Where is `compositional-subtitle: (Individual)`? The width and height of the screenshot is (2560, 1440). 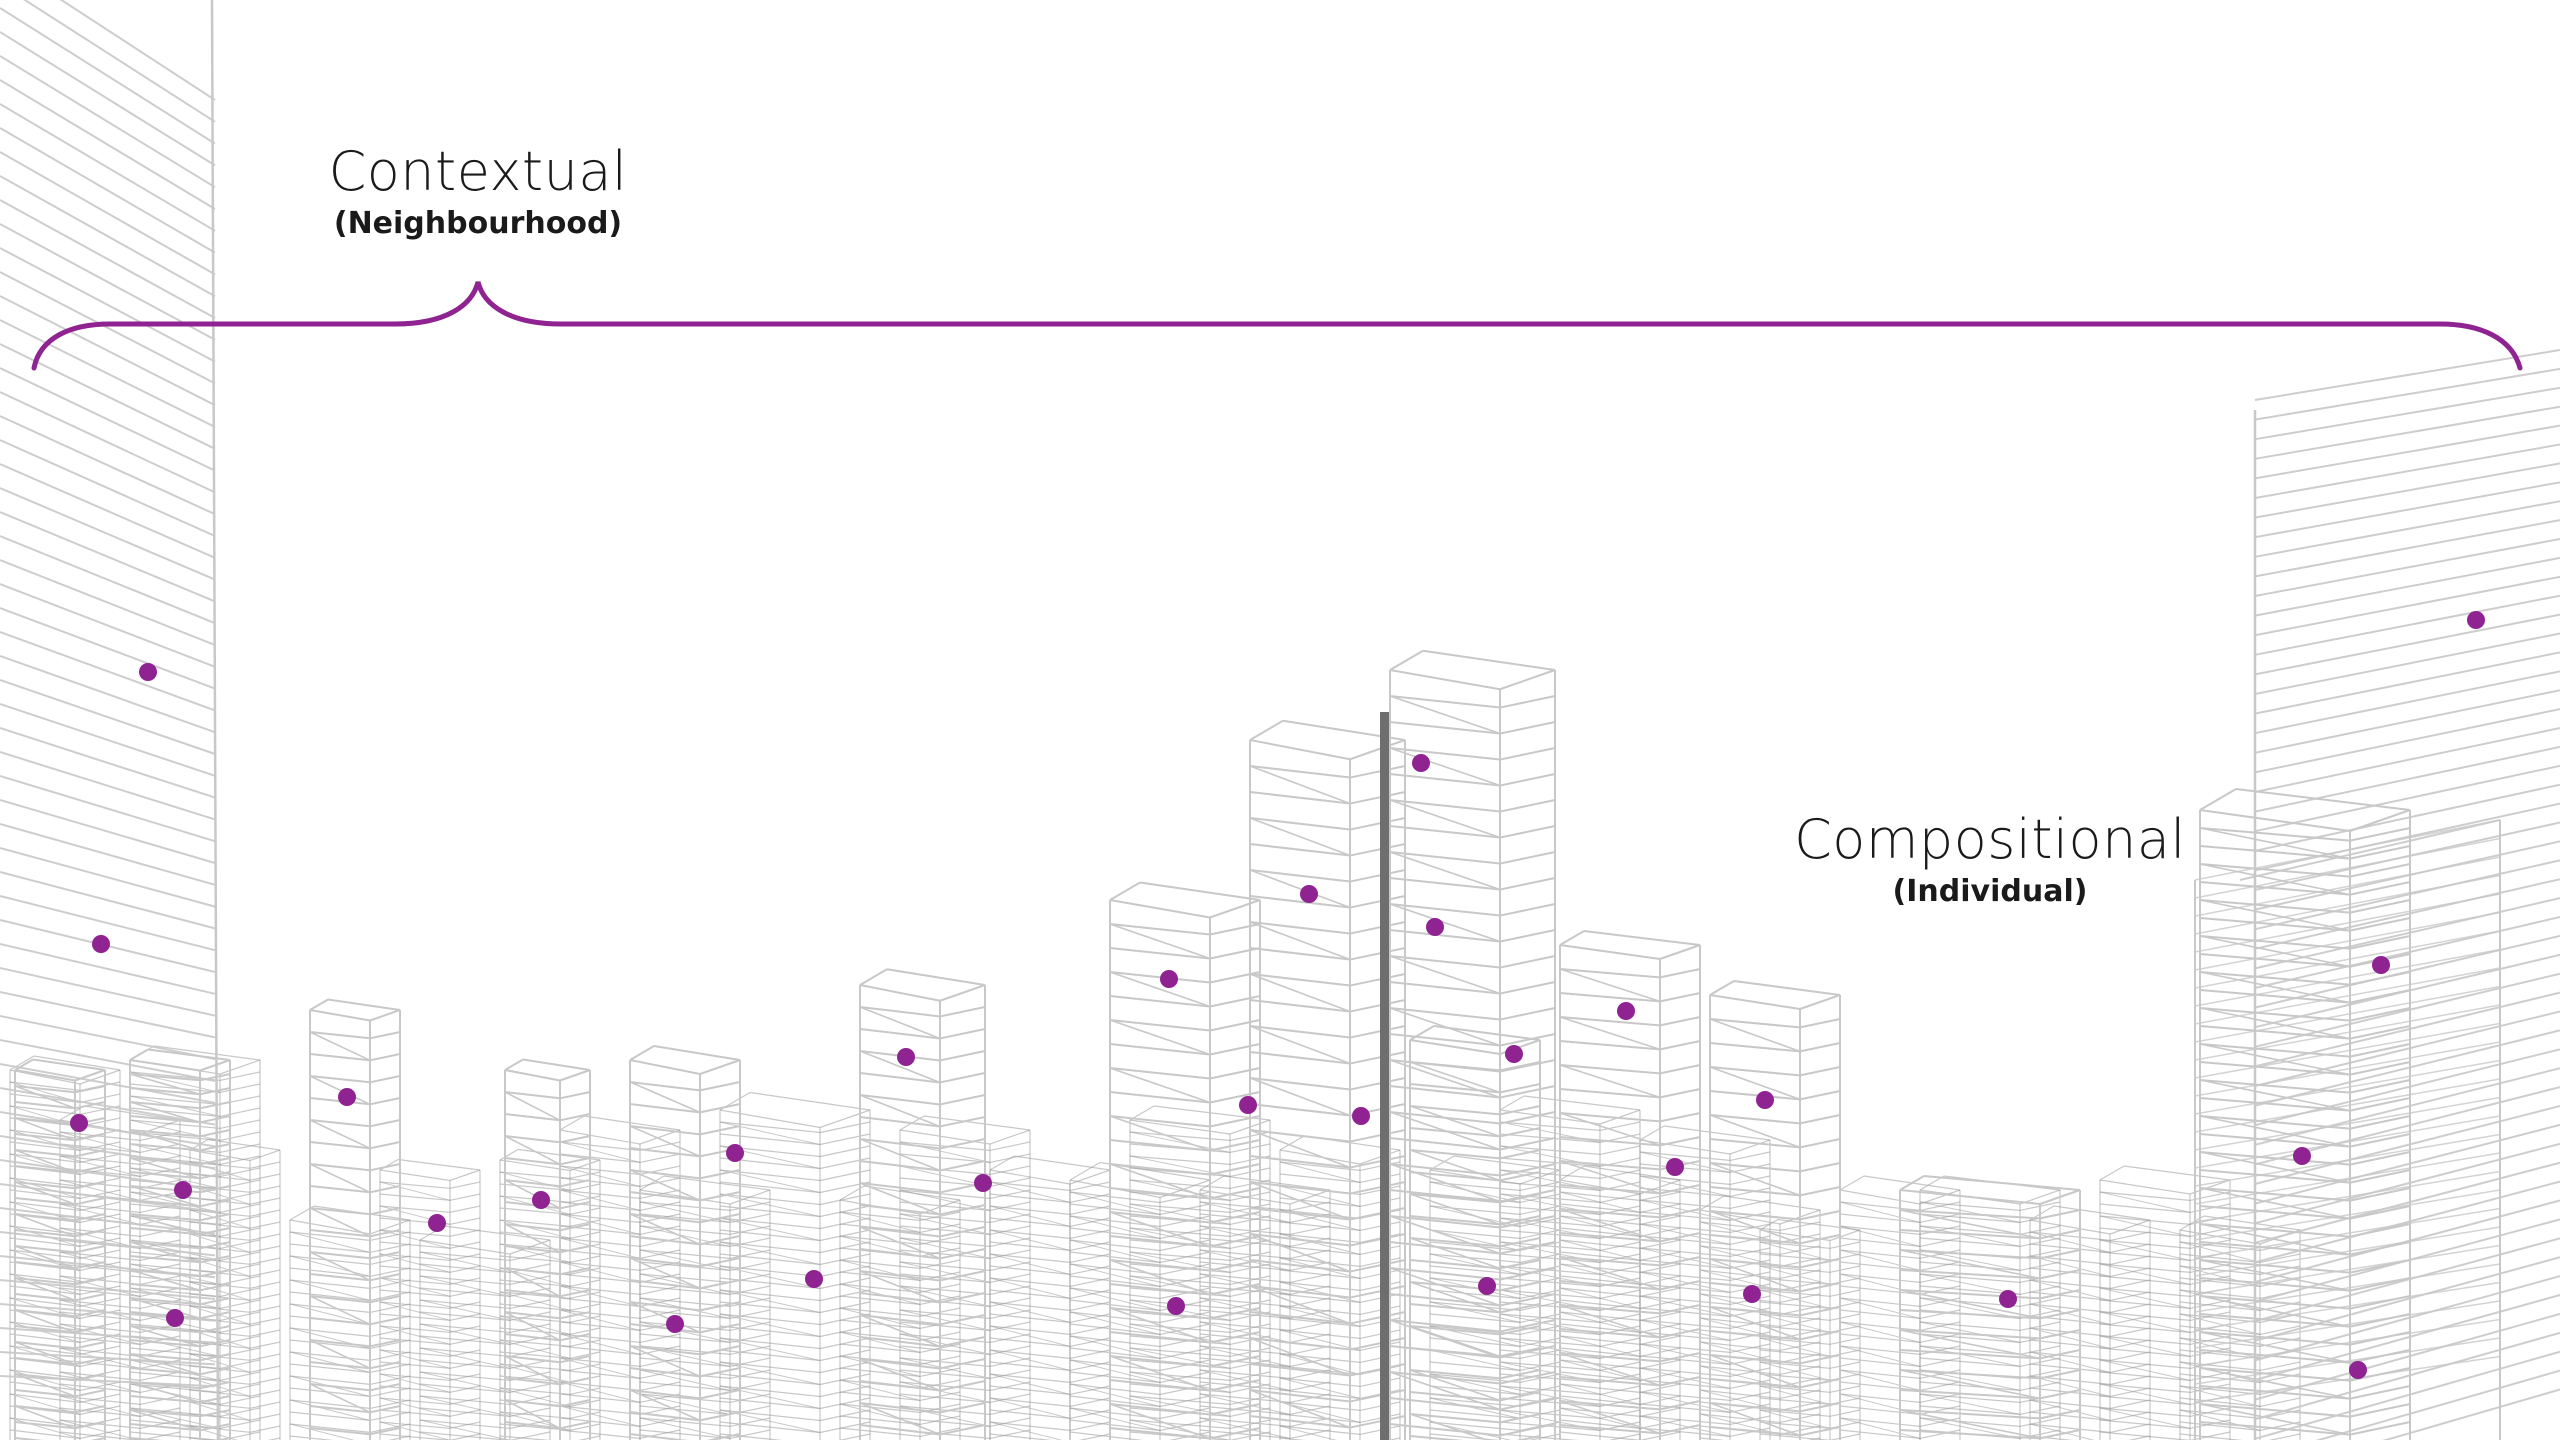
compositional-subtitle: (Individual) is located at coordinates (1990, 891).